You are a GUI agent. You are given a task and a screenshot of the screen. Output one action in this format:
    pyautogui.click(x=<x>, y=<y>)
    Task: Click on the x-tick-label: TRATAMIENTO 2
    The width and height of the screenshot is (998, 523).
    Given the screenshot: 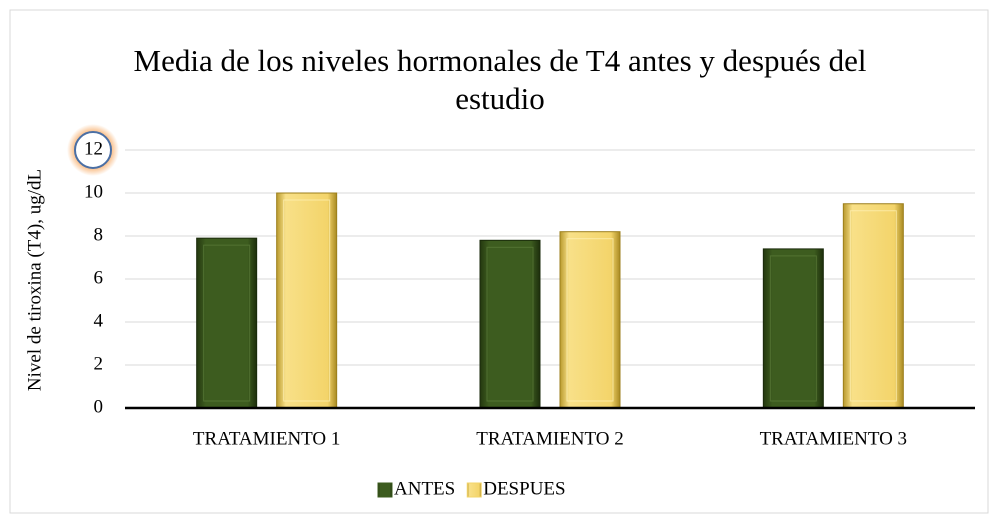 What is the action you would take?
    pyautogui.click(x=549, y=438)
    